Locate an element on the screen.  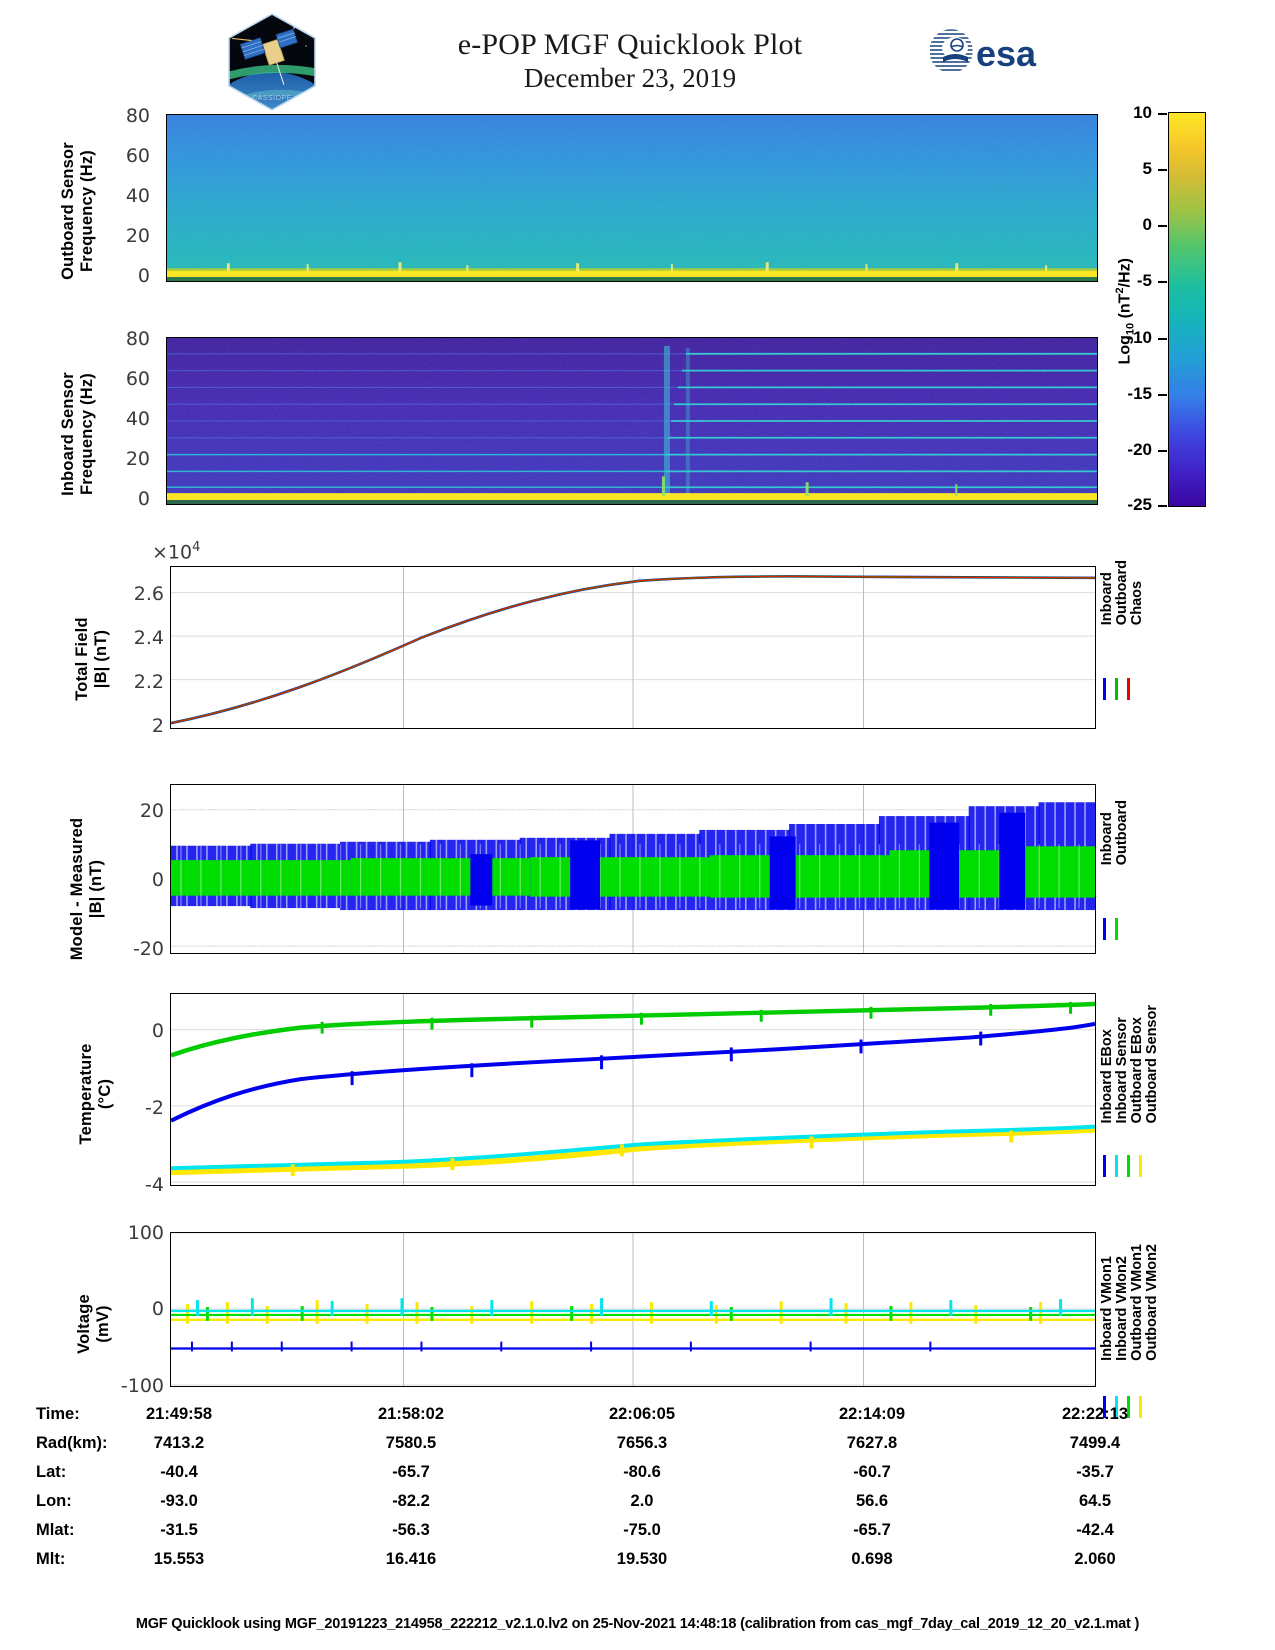
table-cell: 0.698 is located at coordinates (872, 1559).